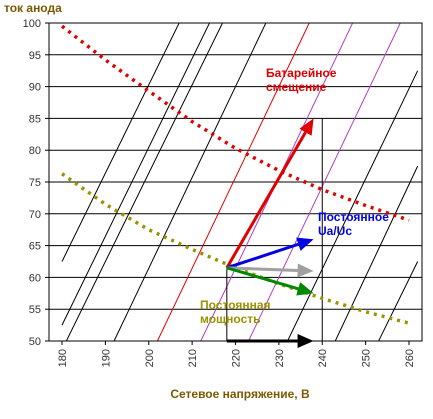  What do you see at coordinates (63, 358) in the screenshot?
I see `x-tick-label: 180` at bounding box center [63, 358].